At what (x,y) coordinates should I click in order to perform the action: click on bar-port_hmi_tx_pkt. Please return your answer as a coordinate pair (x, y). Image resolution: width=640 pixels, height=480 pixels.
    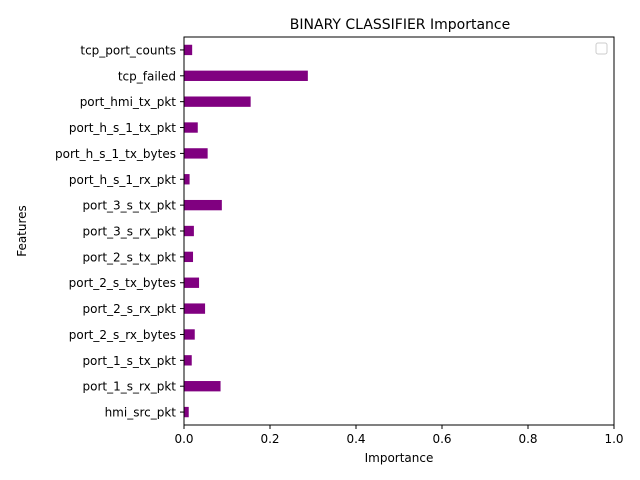
    Looking at the image, I should click on (217, 101).